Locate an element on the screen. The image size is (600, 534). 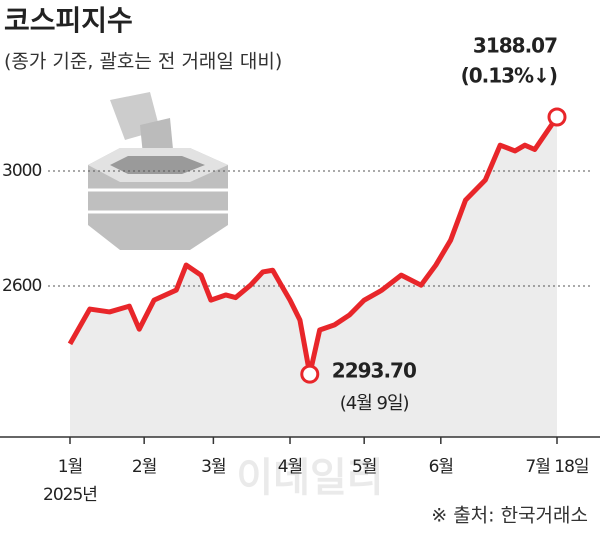
x-tick-label: 5월 is located at coordinates (364, 467).